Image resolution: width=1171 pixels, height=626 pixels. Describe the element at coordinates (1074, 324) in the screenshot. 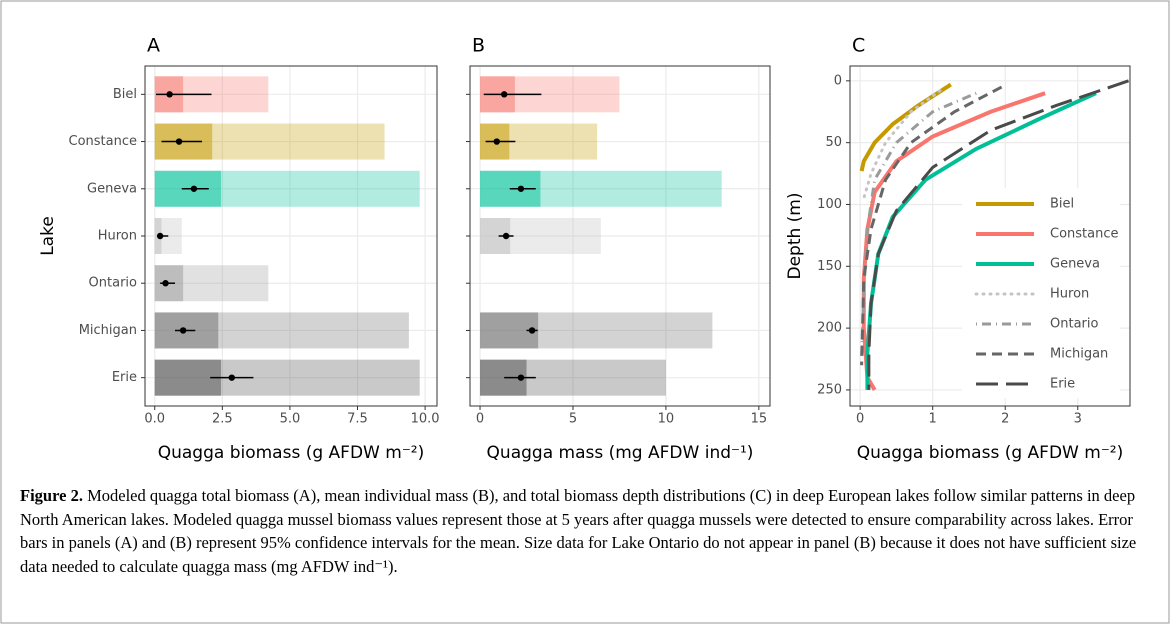

I see `legend-label: Ontario` at that location.